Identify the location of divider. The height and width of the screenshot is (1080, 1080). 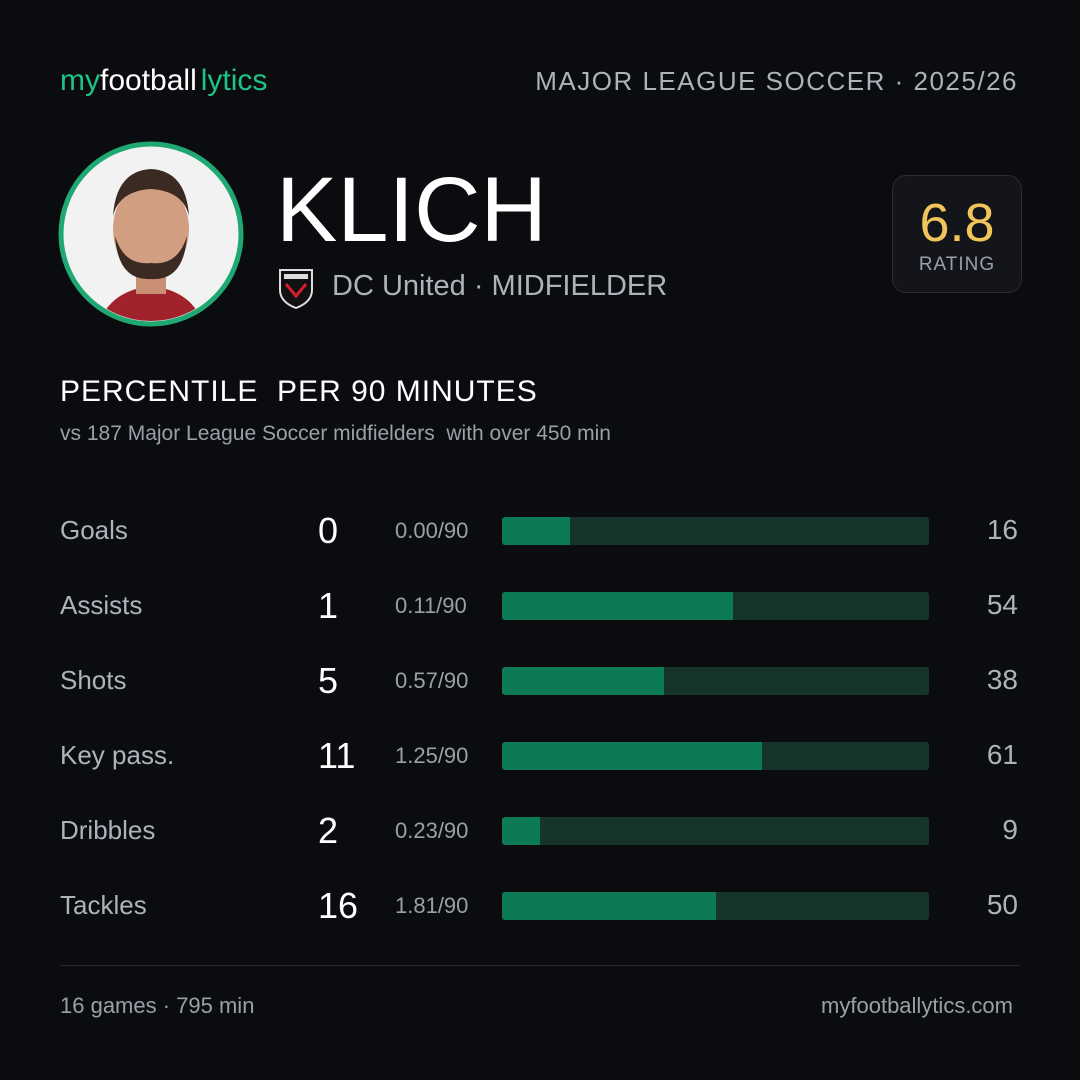
(540, 965).